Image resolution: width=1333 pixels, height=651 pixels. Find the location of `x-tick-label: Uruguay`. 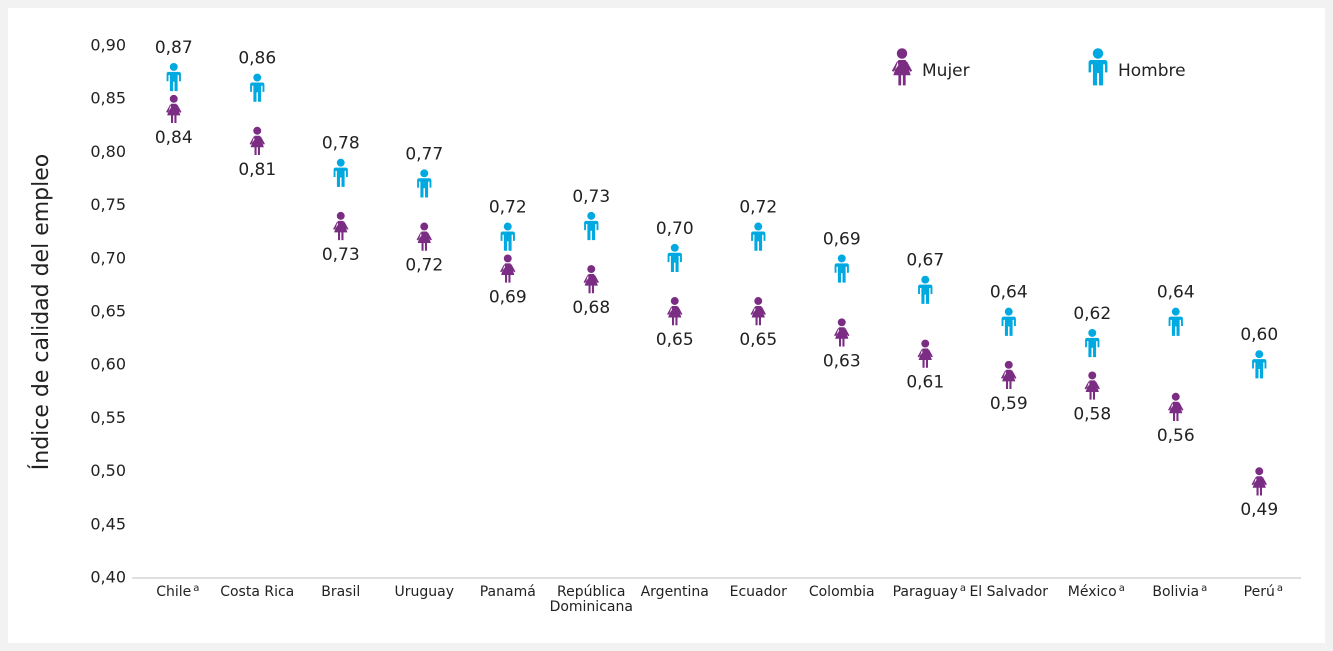

x-tick-label: Uruguay is located at coordinates (425, 592).